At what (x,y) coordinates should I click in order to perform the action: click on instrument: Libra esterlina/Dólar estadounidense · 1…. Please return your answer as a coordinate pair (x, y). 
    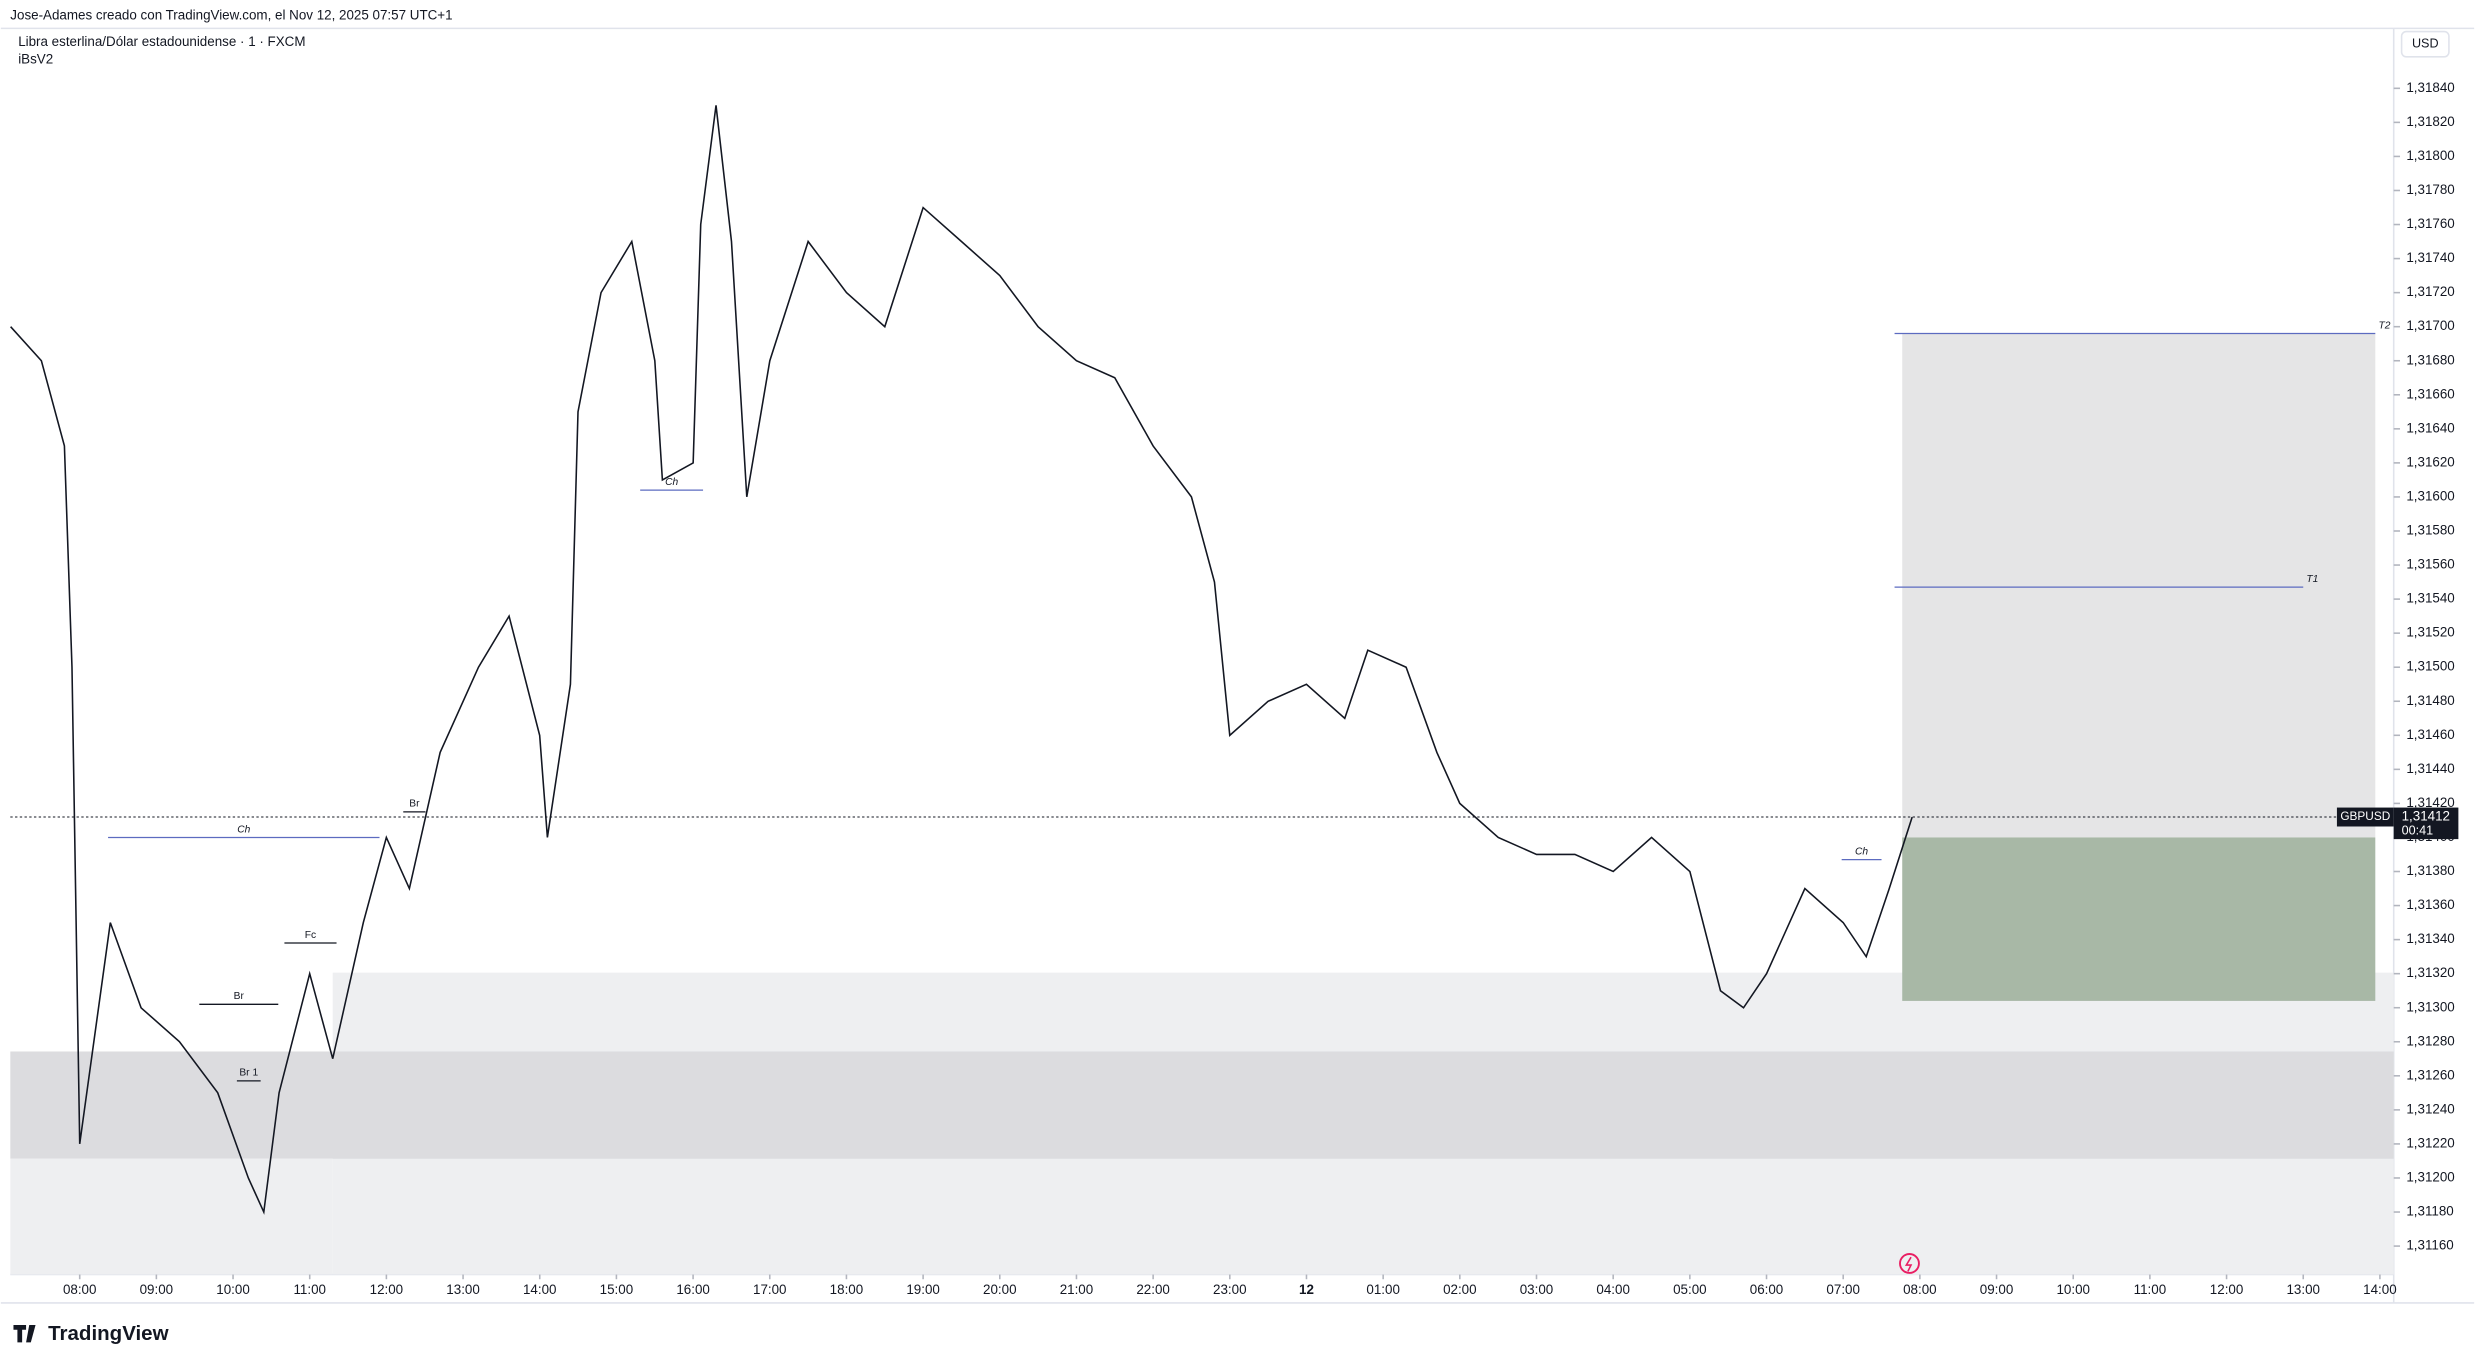
    Looking at the image, I should click on (161, 41).